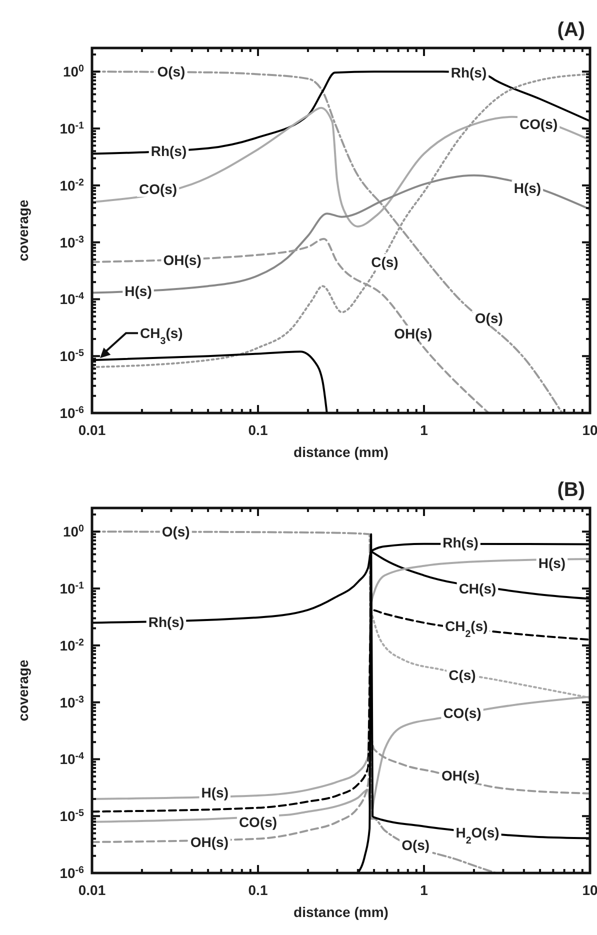 The width and height of the screenshot is (597, 935). I want to click on chart-title: (B), so click(571, 490).